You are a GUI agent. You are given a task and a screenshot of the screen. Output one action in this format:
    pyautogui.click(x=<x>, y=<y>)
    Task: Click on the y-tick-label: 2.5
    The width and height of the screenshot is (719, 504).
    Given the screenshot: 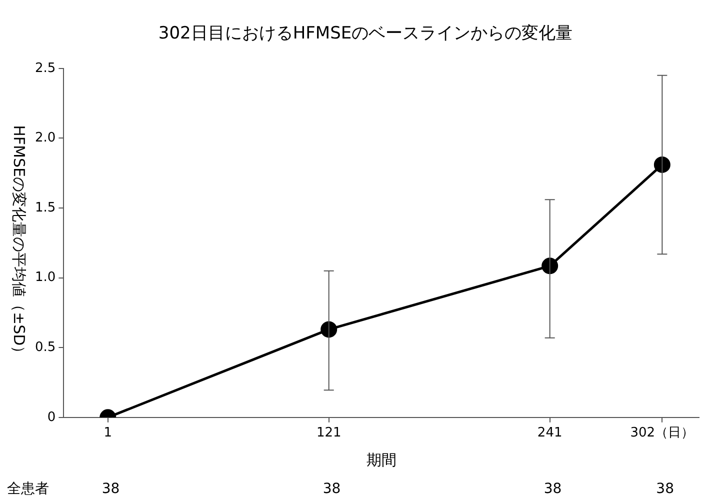 What is the action you would take?
    pyautogui.click(x=45, y=68)
    